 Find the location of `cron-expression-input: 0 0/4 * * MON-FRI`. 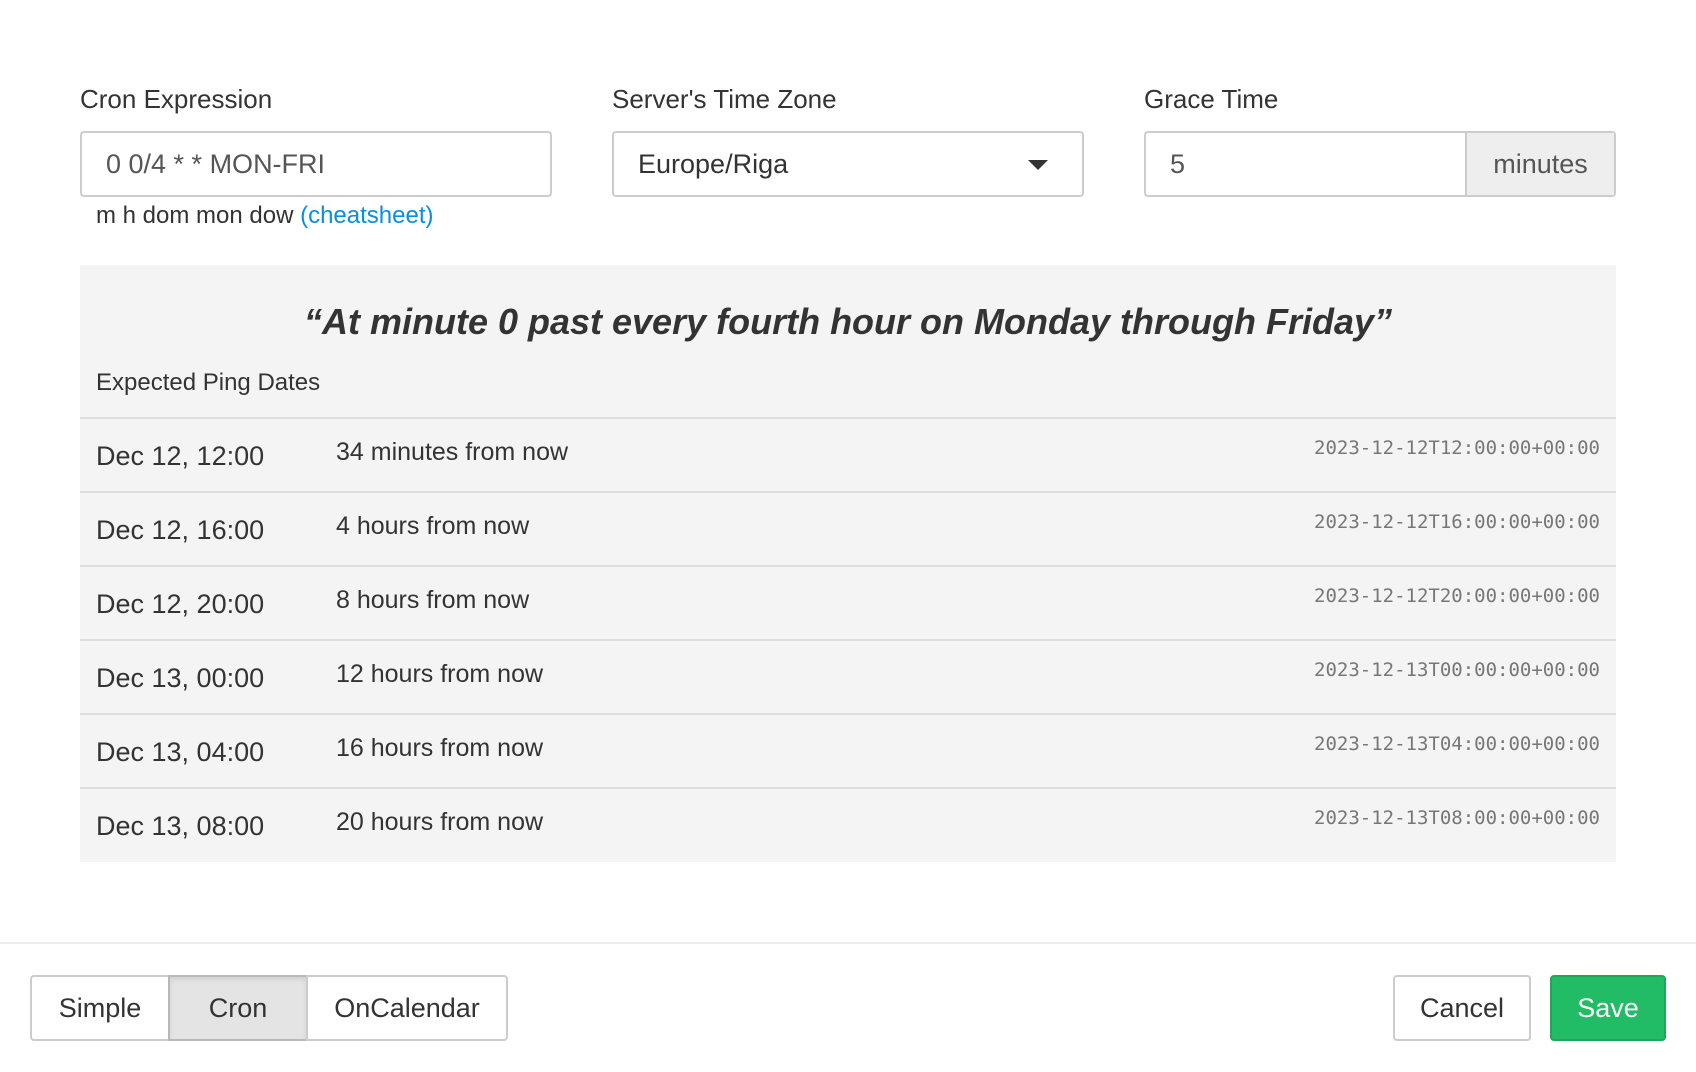

cron-expression-input: 0 0/4 * * MON-FRI is located at coordinates (316, 164).